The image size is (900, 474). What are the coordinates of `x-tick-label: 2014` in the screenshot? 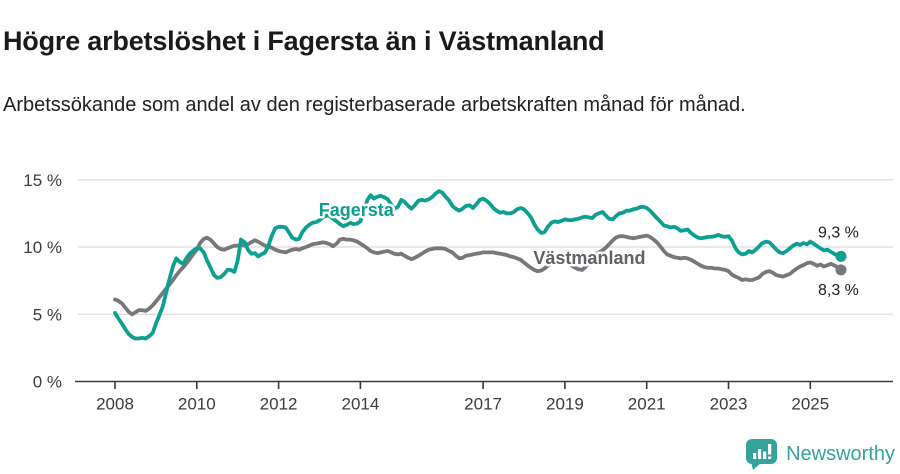 It's located at (360, 404).